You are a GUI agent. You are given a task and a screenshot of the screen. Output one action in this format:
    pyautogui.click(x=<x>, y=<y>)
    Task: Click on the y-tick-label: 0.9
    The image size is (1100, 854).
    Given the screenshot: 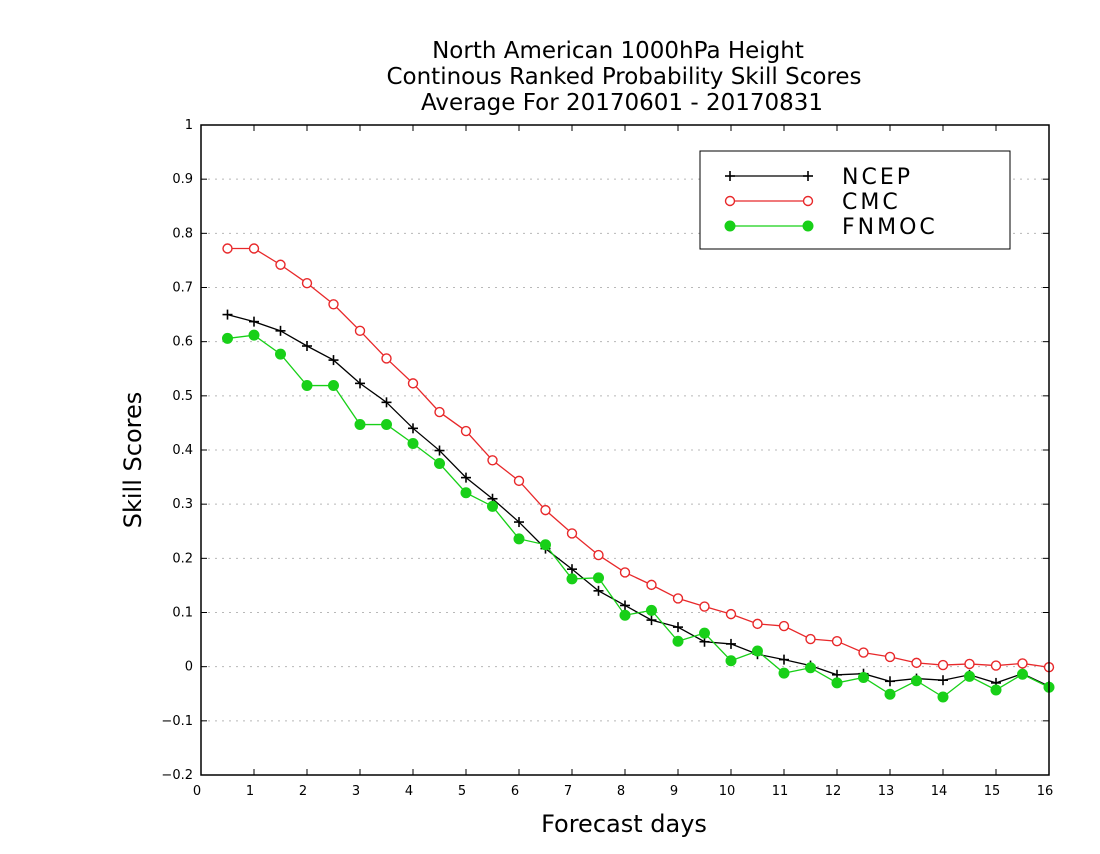 What is the action you would take?
    pyautogui.click(x=182, y=179)
    